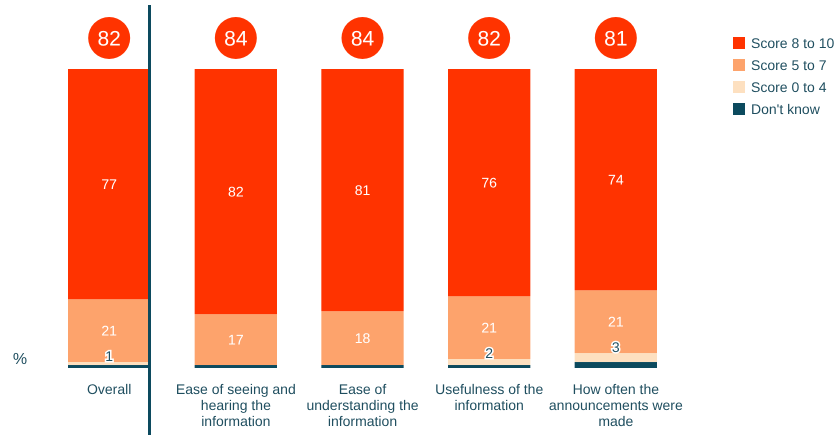 The height and width of the screenshot is (438, 840). I want to click on data-label: 76, so click(489, 182).